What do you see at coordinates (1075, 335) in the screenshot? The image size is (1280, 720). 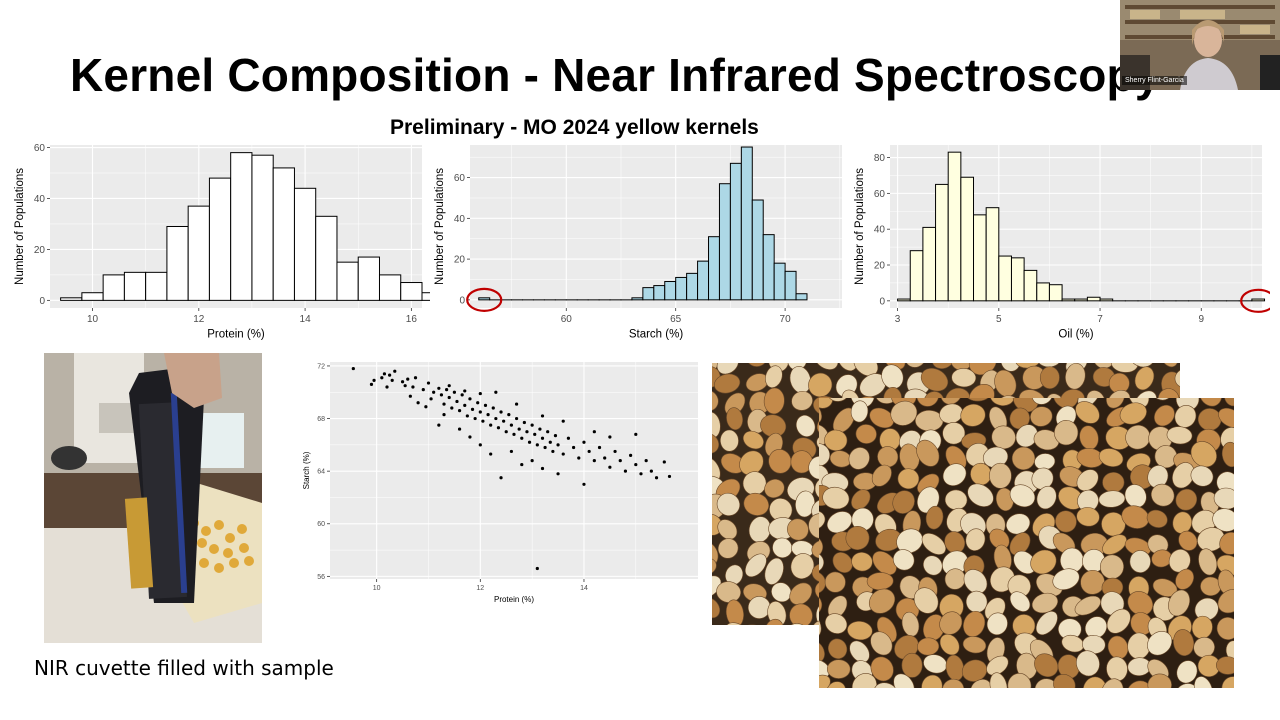 I see `x-axis-label: Oil (%)` at bounding box center [1075, 335].